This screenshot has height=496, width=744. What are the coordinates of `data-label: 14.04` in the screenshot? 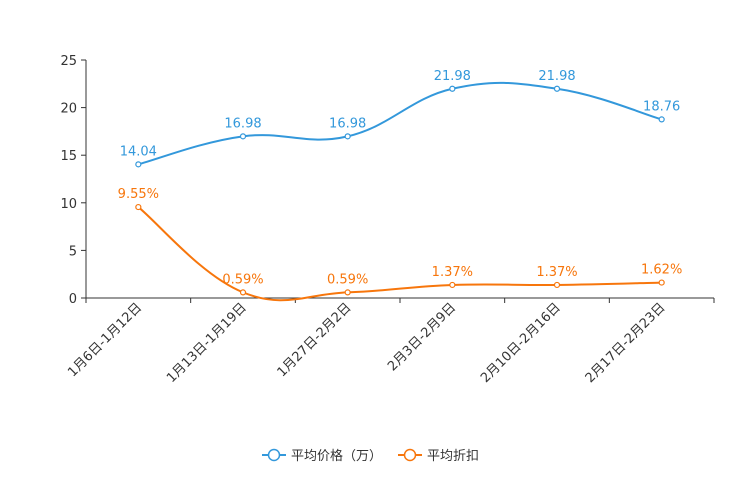 It's located at (138, 151).